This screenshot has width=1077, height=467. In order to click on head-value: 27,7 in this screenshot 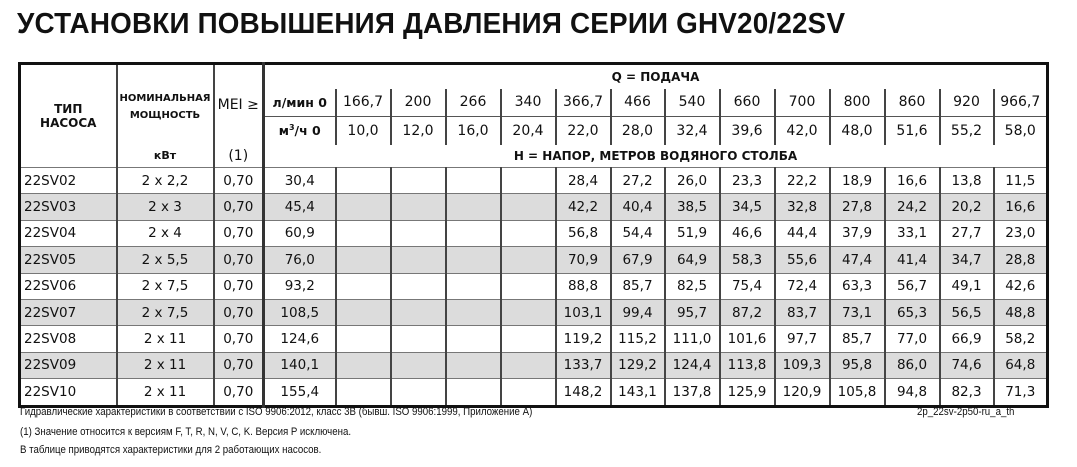, I will do `click(966, 233)`.